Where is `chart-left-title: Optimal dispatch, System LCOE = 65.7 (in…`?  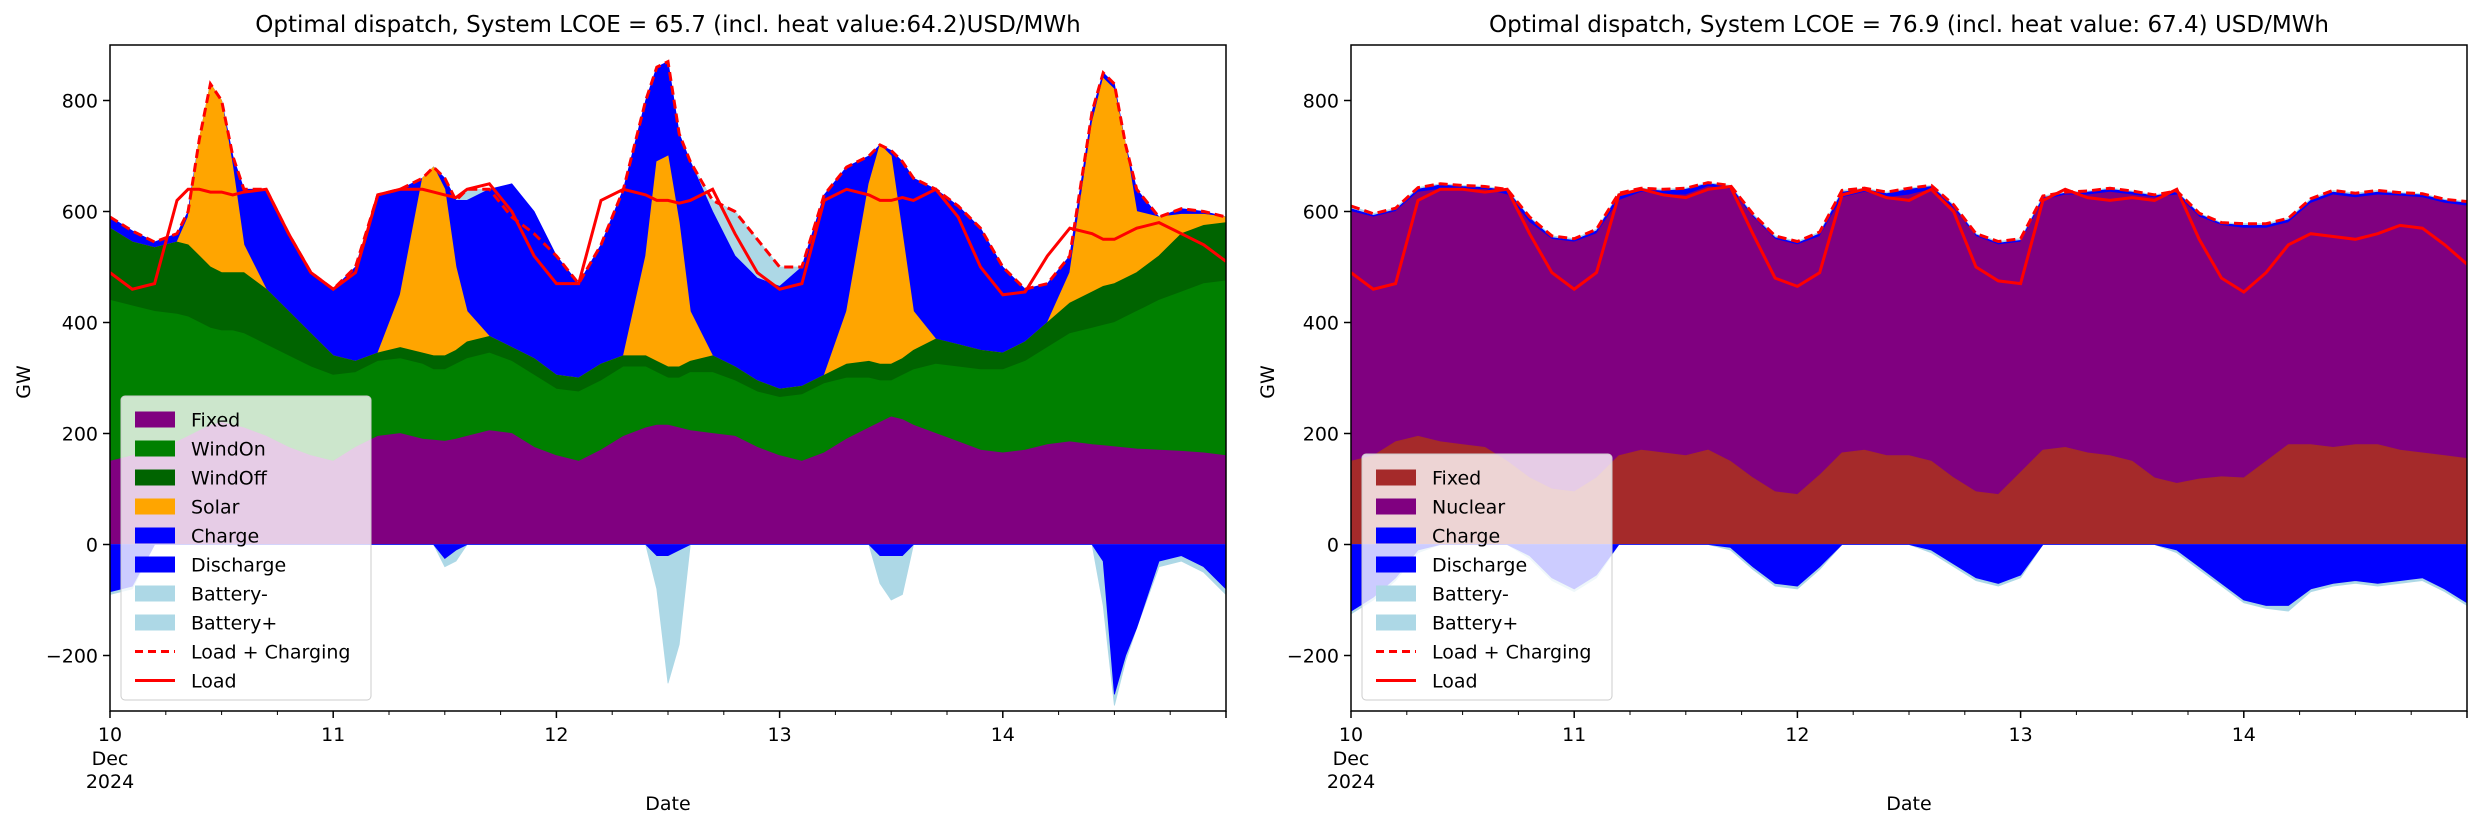 chart-left-title: Optimal dispatch, System LCOE = 65.7 (in… is located at coordinates (667, 25).